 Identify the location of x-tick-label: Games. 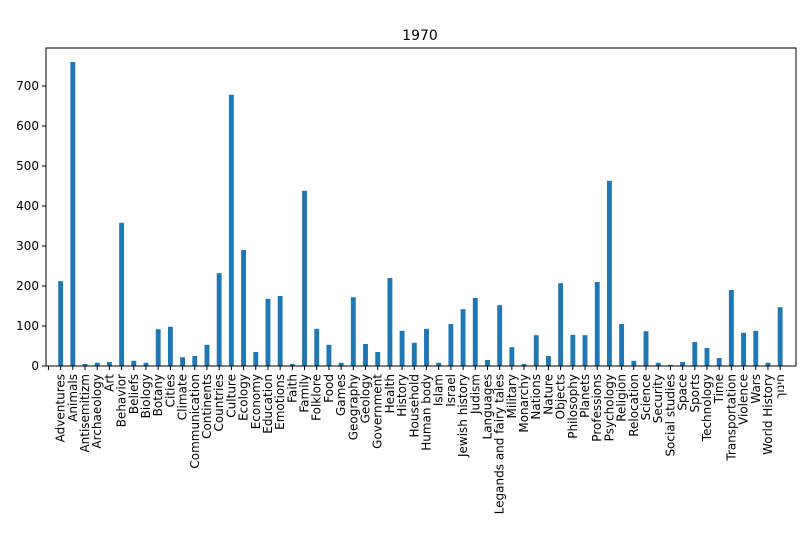
(341, 395).